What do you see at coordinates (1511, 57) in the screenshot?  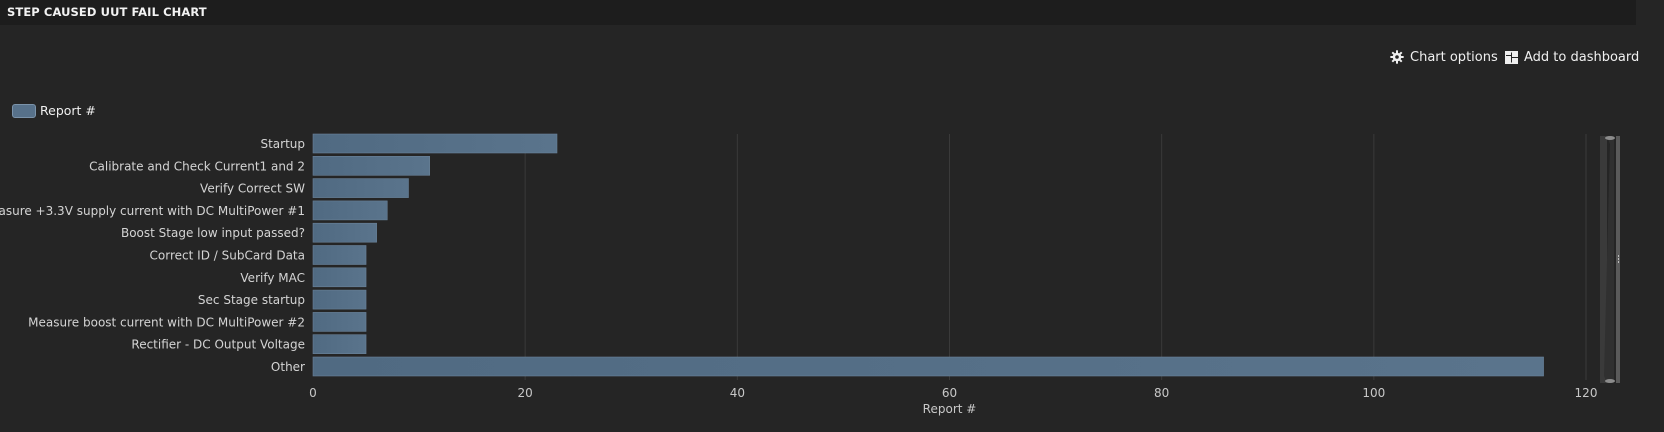 I see `dashboard-grid-icon` at bounding box center [1511, 57].